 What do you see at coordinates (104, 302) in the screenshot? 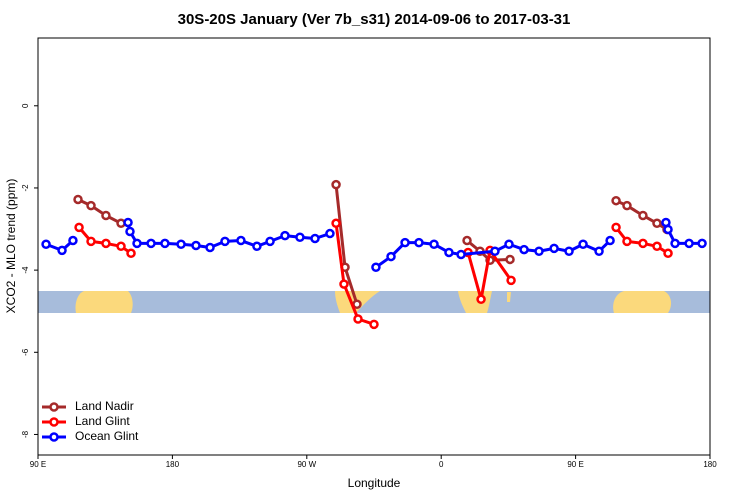
I see `land-africa` at bounding box center [104, 302].